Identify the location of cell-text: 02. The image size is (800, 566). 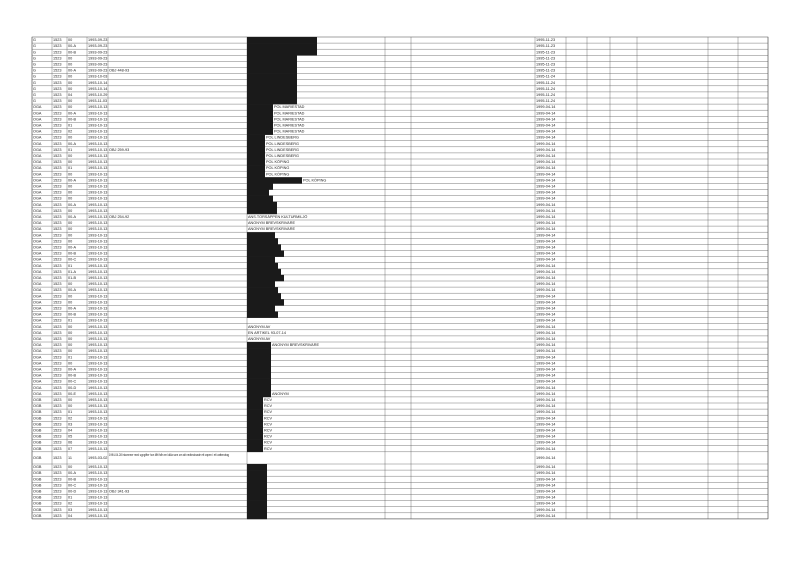
(70, 132).